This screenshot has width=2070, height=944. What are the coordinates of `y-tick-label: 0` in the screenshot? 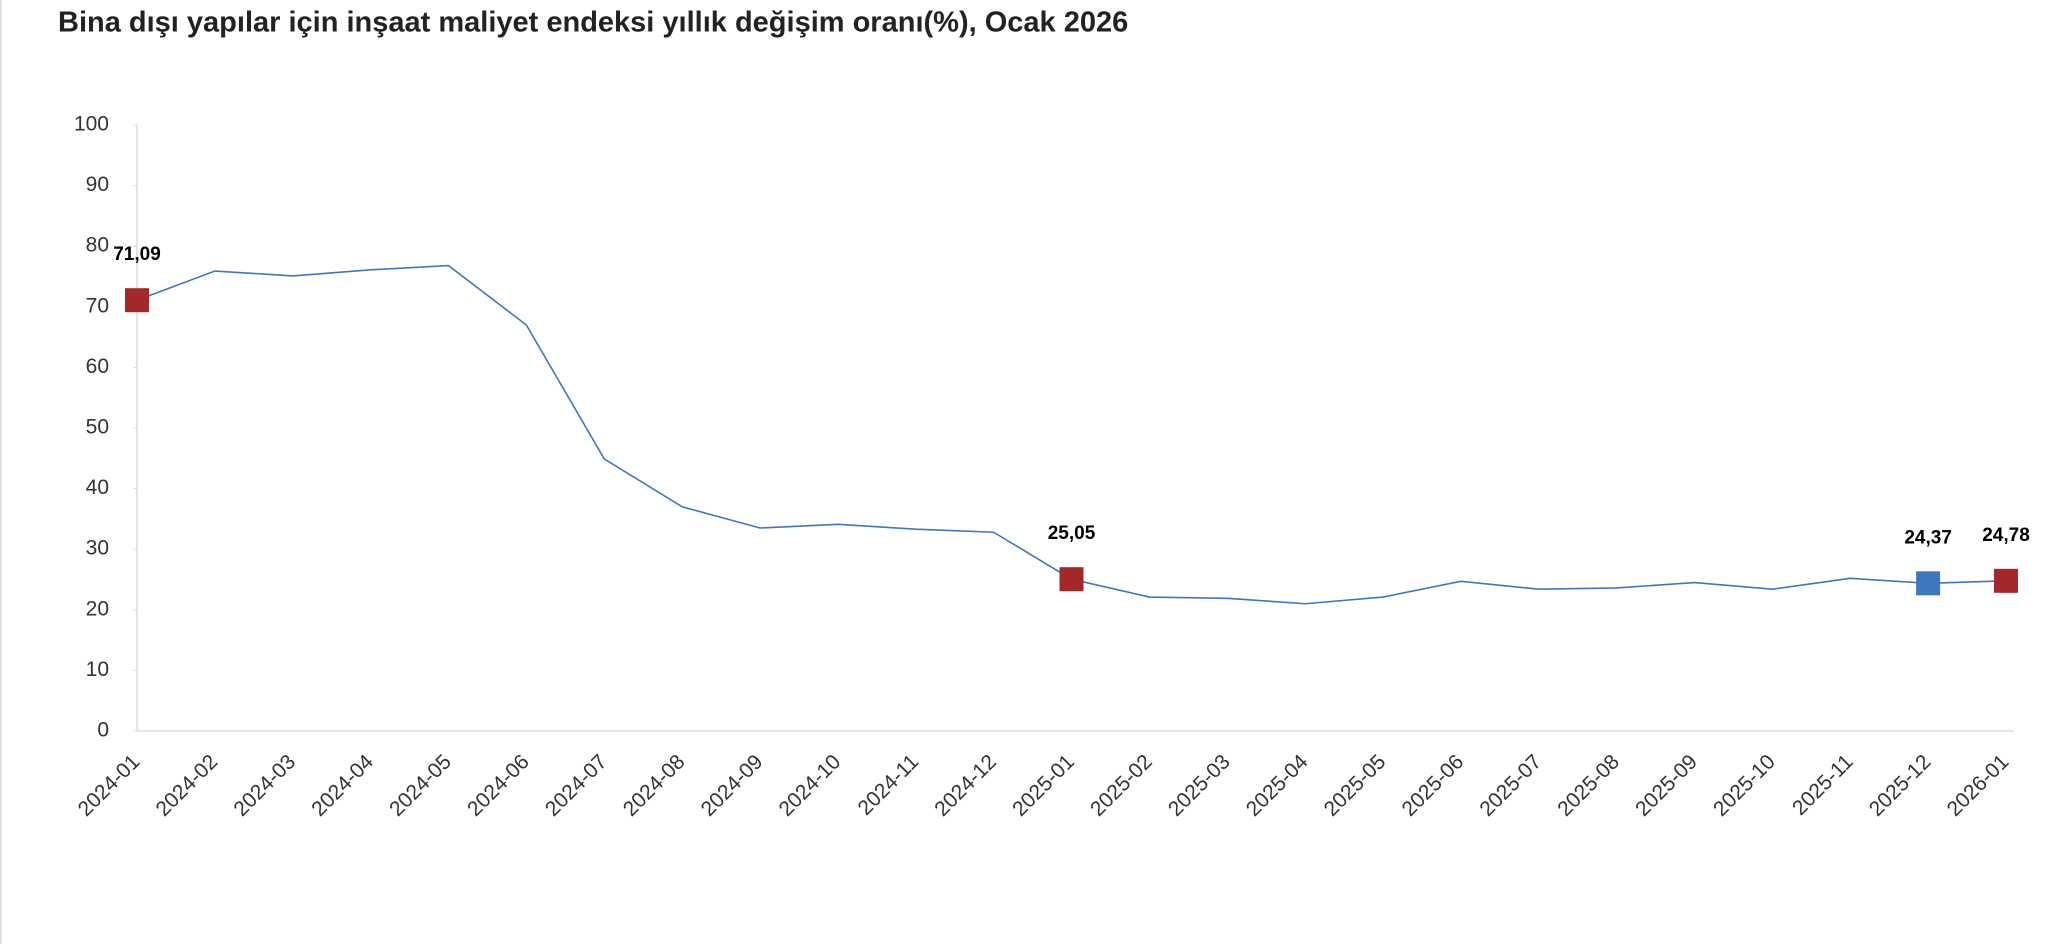 It's located at (103, 730).